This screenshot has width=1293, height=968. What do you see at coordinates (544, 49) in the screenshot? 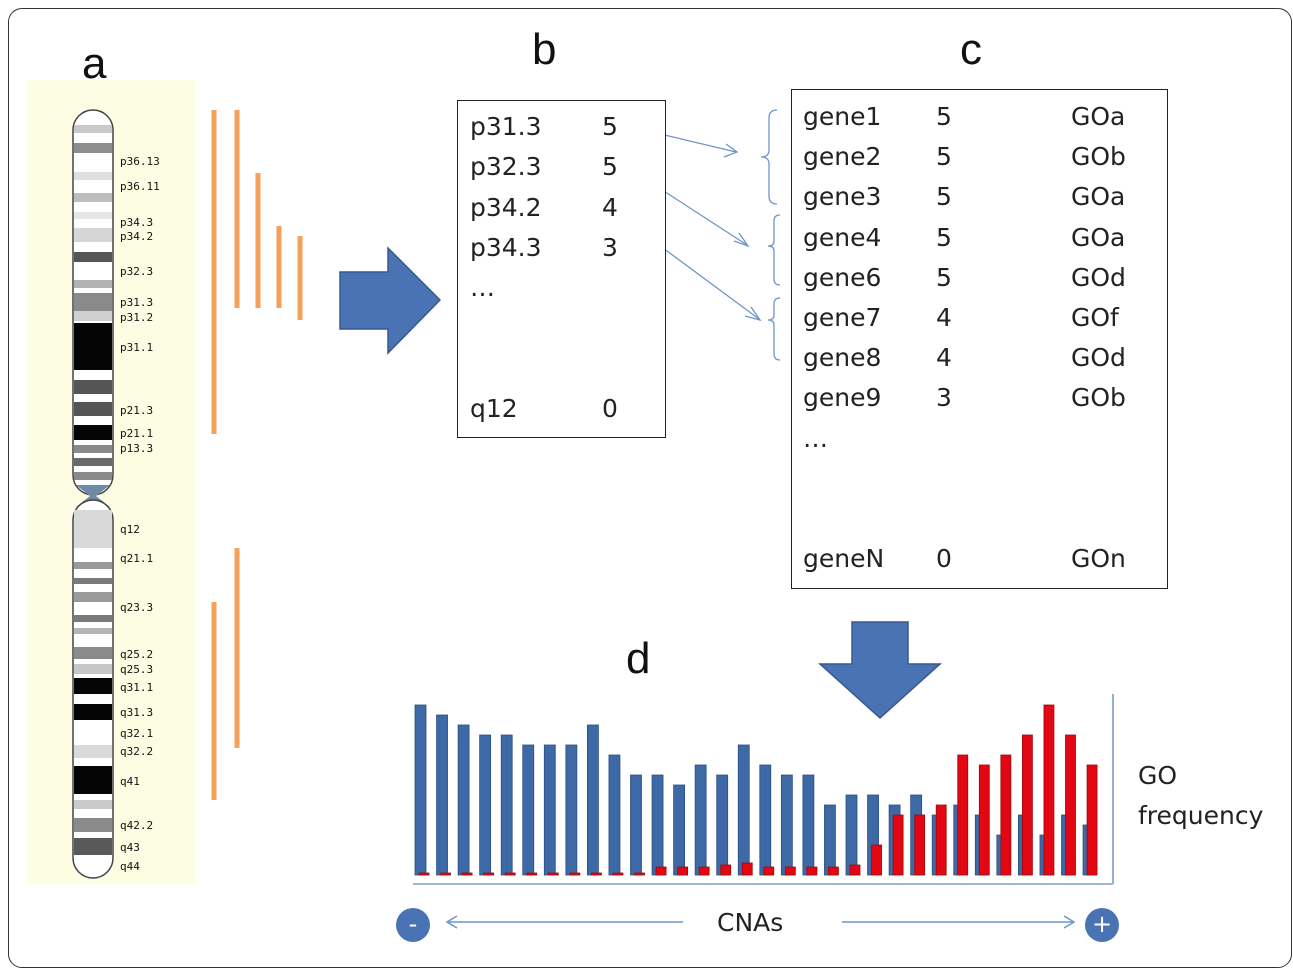
I see `panel-label-b: b` at bounding box center [544, 49].